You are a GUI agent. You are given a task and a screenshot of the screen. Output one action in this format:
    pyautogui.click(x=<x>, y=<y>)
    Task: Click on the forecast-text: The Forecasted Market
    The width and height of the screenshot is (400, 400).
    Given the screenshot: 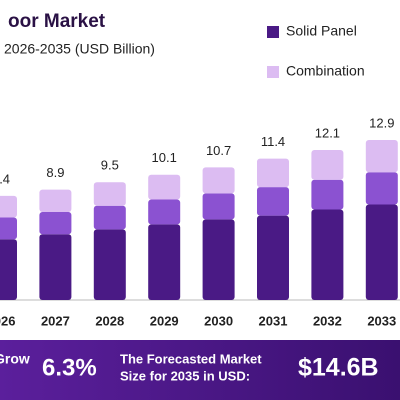 What is the action you would take?
    pyautogui.click(x=191, y=358)
    